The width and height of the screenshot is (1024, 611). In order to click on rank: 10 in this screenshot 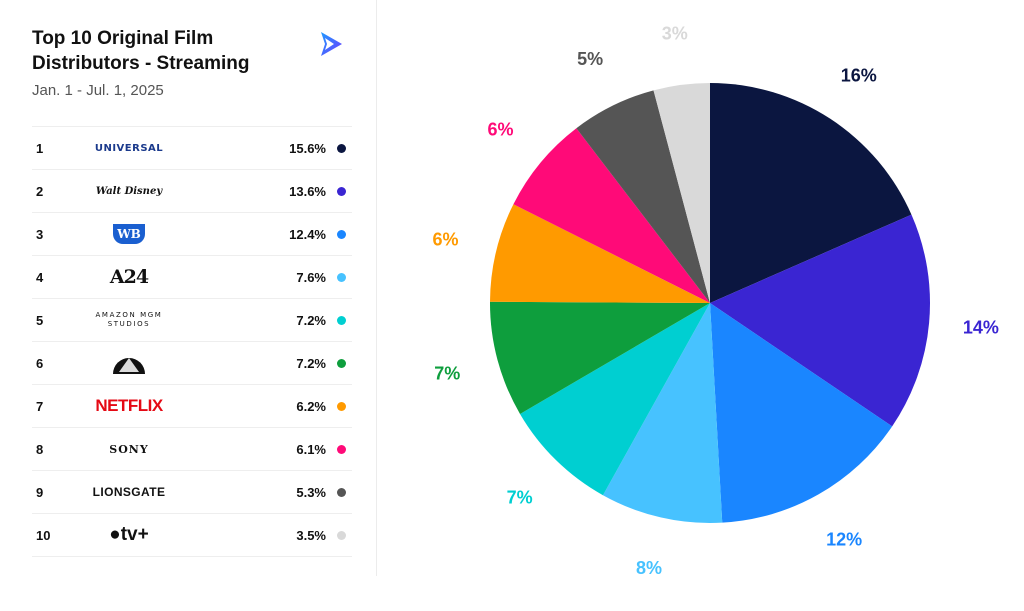, I will do `click(43, 535)`.